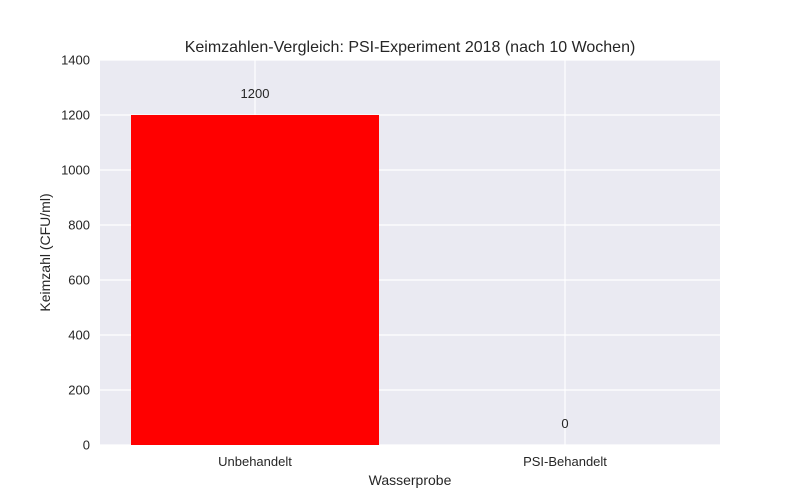 The width and height of the screenshot is (800, 500). Describe the element at coordinates (79, 280) in the screenshot. I see `y-tick-label: 600` at that location.